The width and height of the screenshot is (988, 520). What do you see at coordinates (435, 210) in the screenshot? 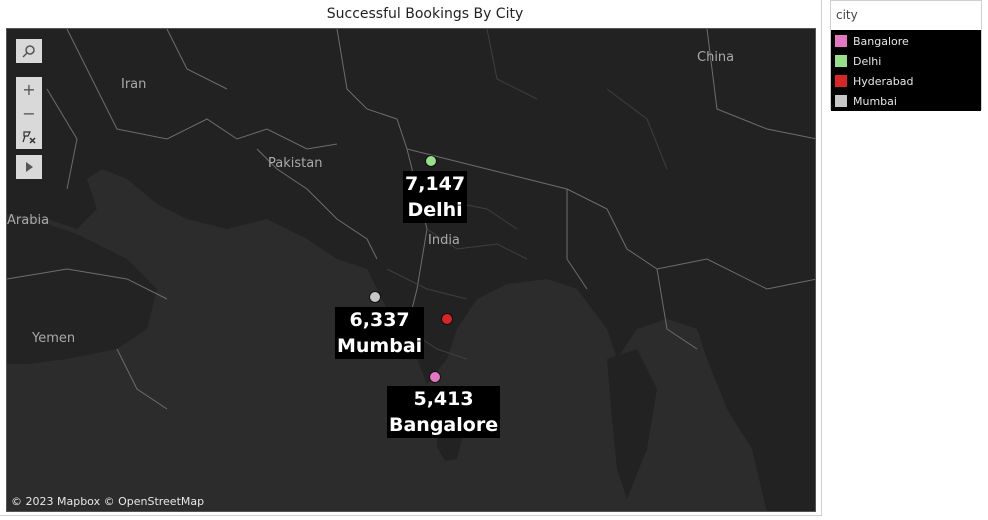
I see `mark-city-delhi: Delhi` at bounding box center [435, 210].